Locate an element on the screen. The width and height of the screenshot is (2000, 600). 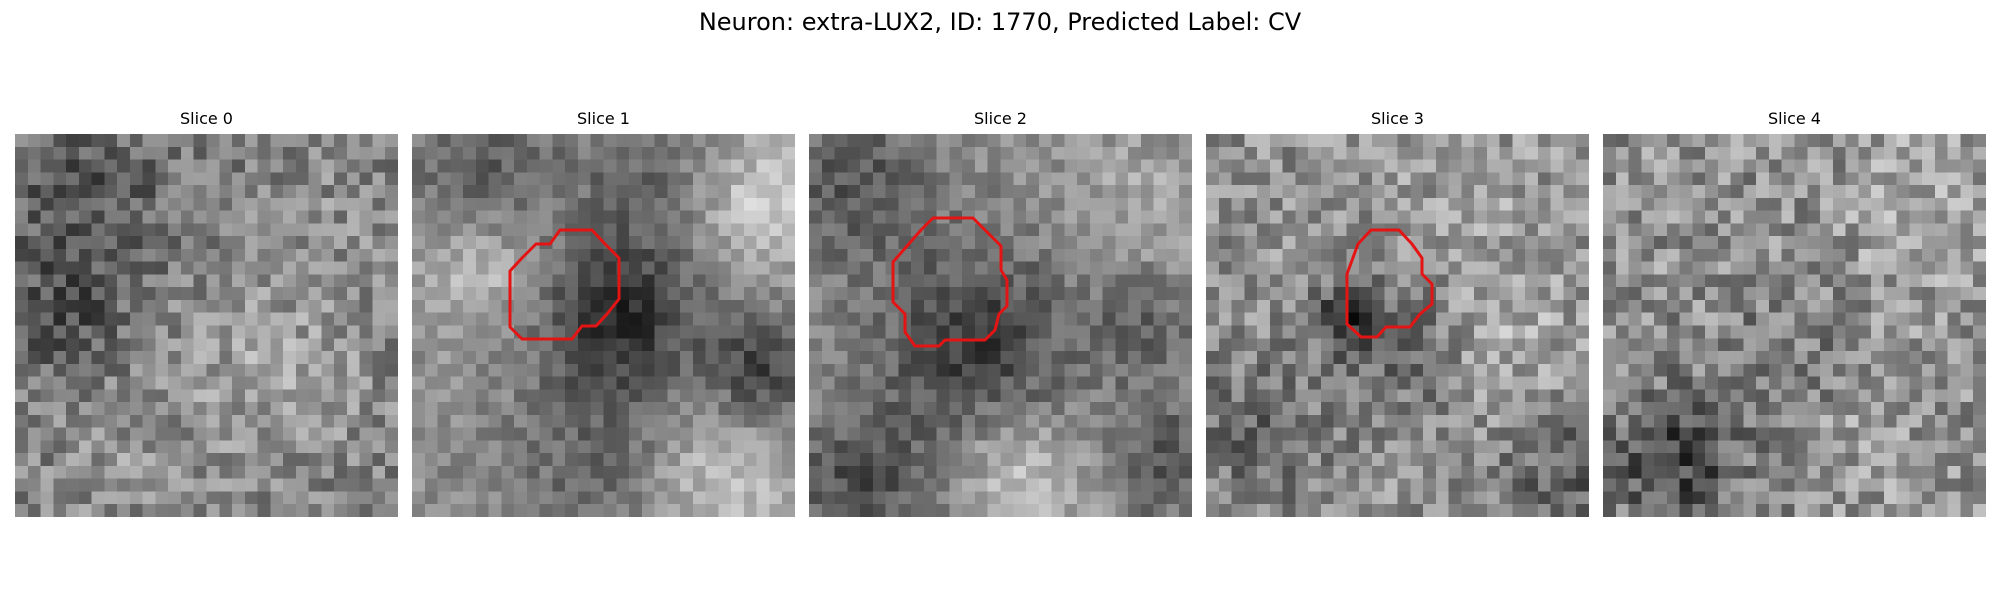
slice-image-1-pixels is located at coordinates (603, 325).